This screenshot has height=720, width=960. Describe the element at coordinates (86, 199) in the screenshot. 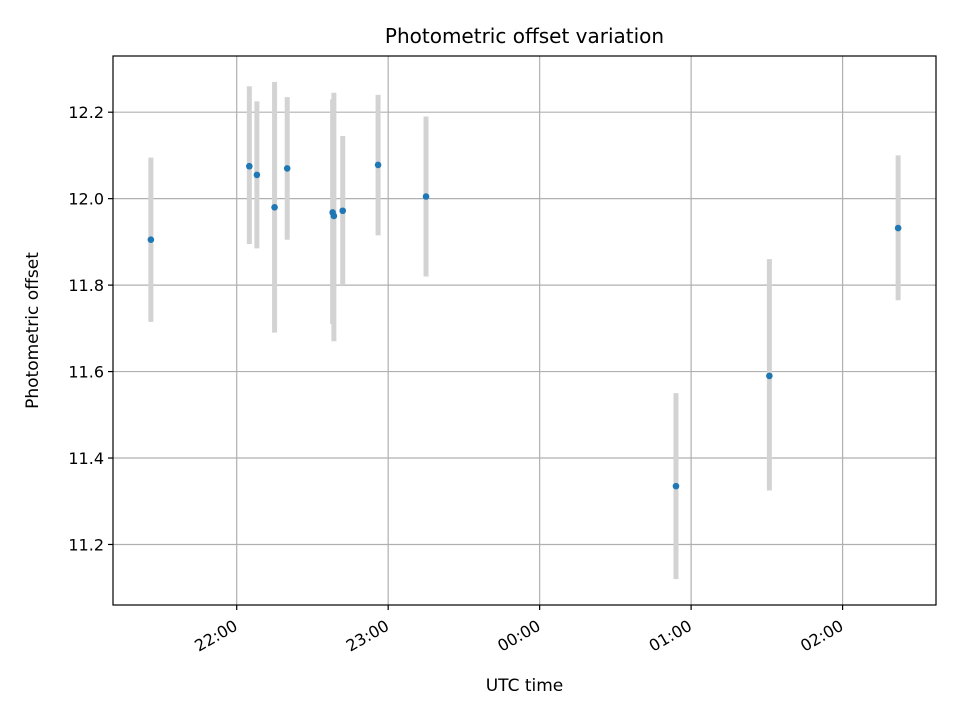

I see `y-tick-label: 12.0` at that location.